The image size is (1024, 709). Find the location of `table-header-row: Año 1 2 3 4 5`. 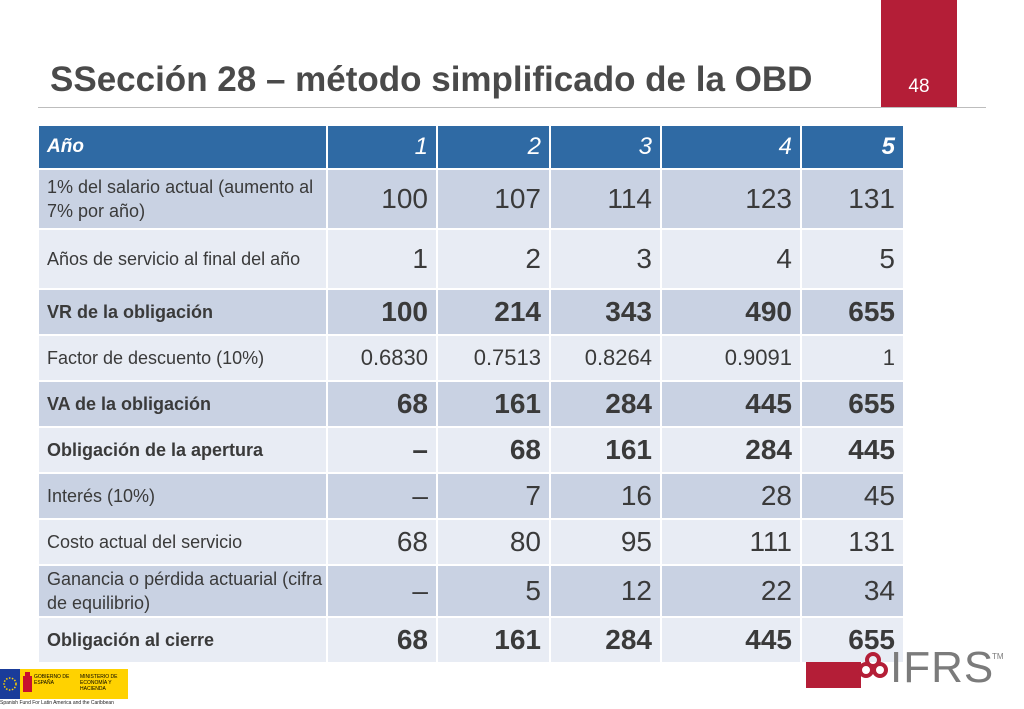

table-header-row: Año 1 2 3 4 5 is located at coordinates (471, 147).